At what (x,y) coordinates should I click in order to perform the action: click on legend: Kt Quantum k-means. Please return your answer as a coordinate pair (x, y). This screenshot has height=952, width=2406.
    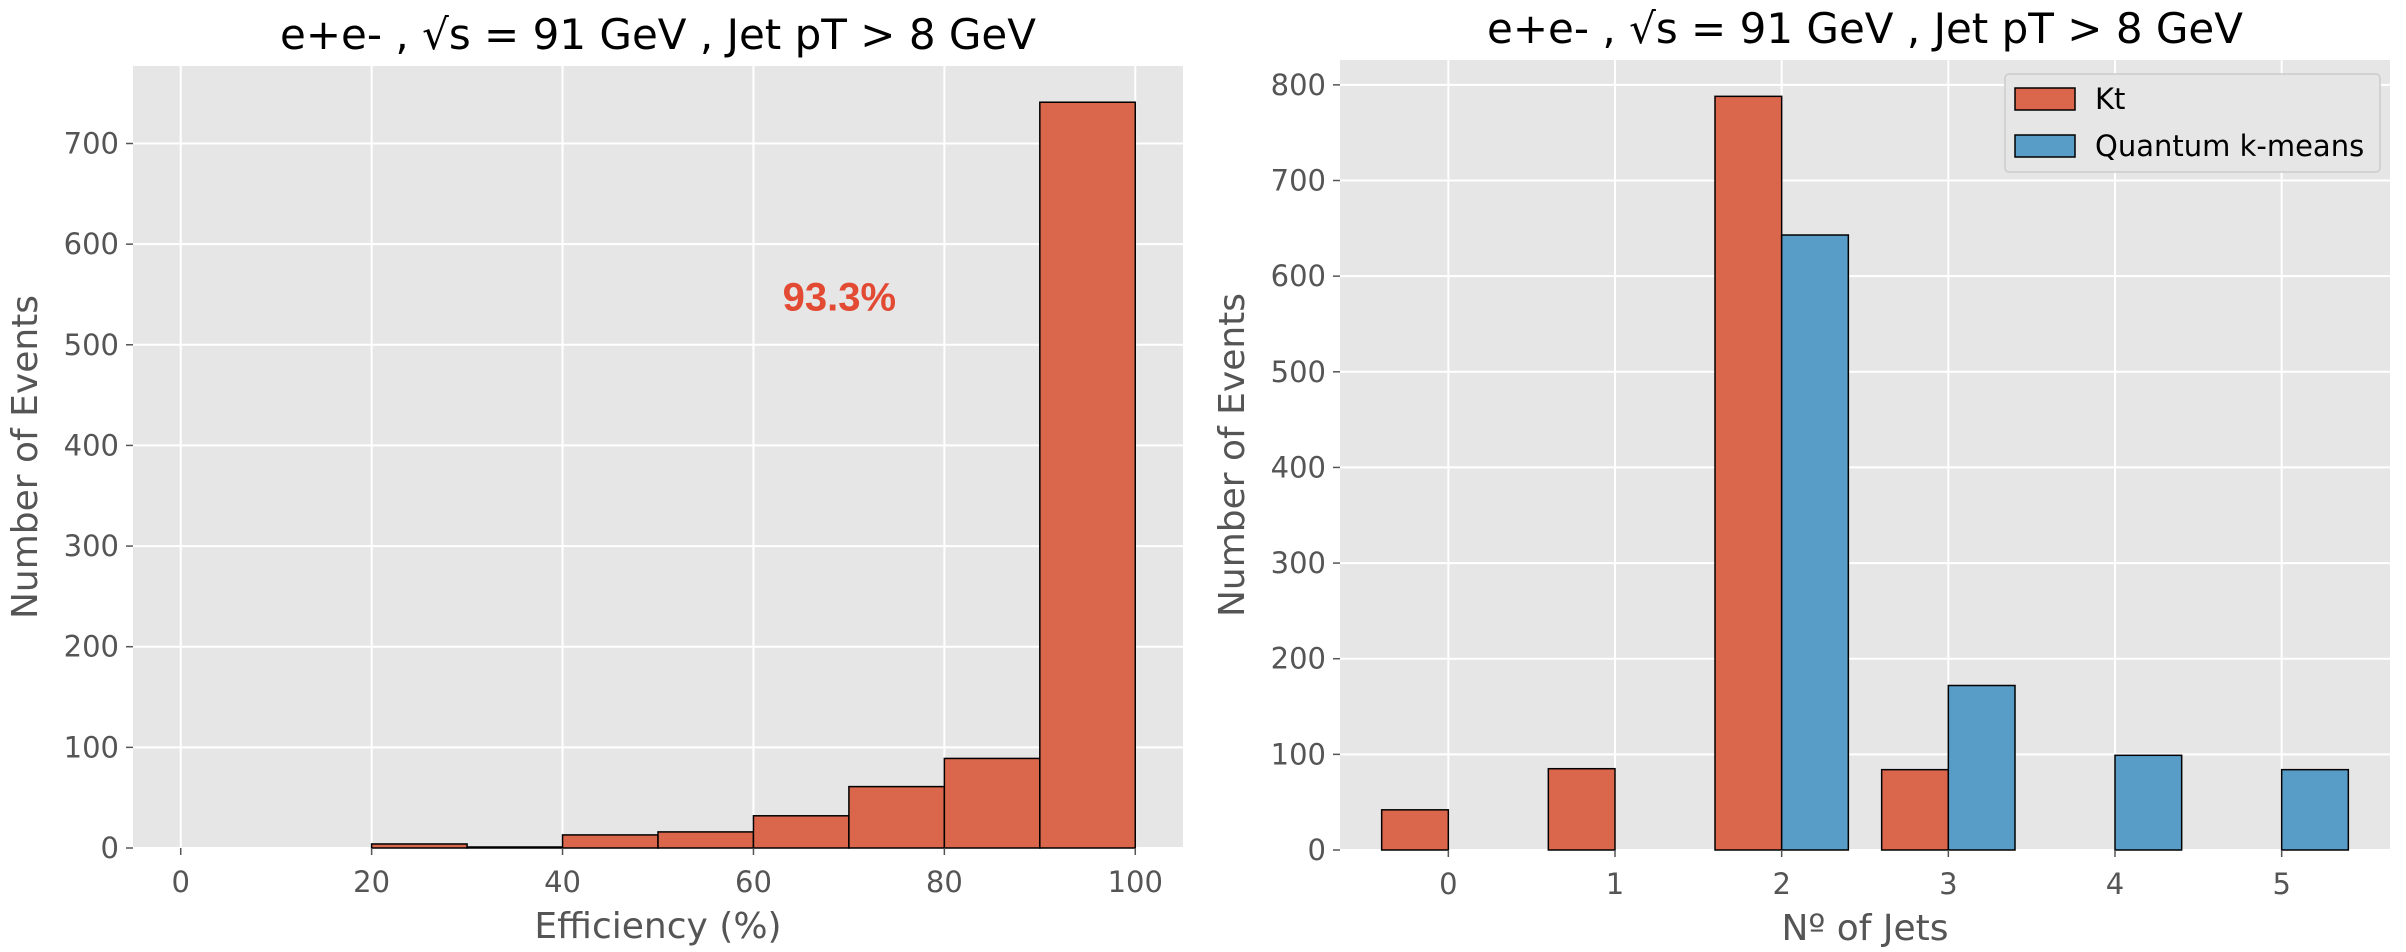
    Looking at the image, I should click on (2192, 123).